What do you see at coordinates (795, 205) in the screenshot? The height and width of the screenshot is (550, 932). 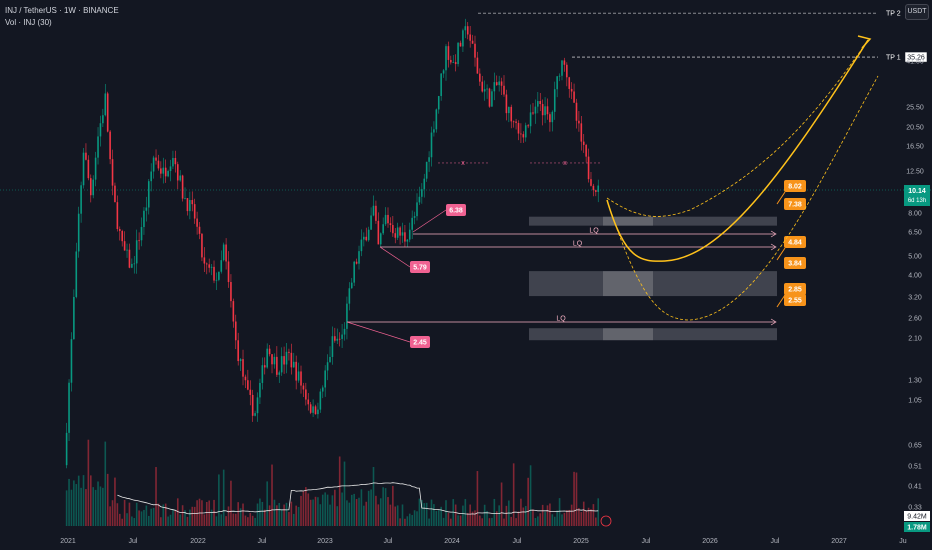 I see `orange-tag-label: 7.38` at bounding box center [795, 205].